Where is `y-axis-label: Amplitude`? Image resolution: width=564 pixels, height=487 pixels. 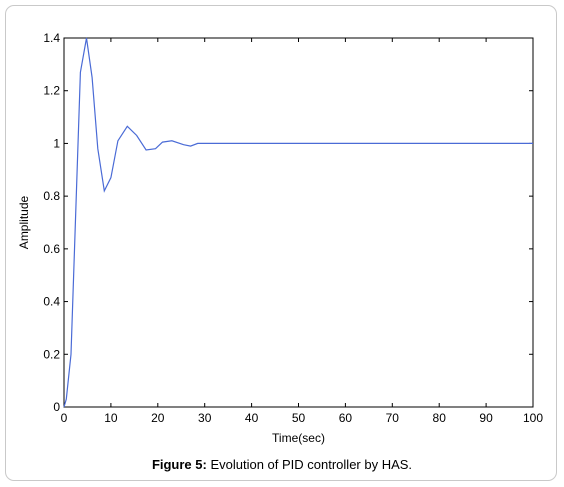
y-axis-label: Amplitude is located at coordinates (24, 223).